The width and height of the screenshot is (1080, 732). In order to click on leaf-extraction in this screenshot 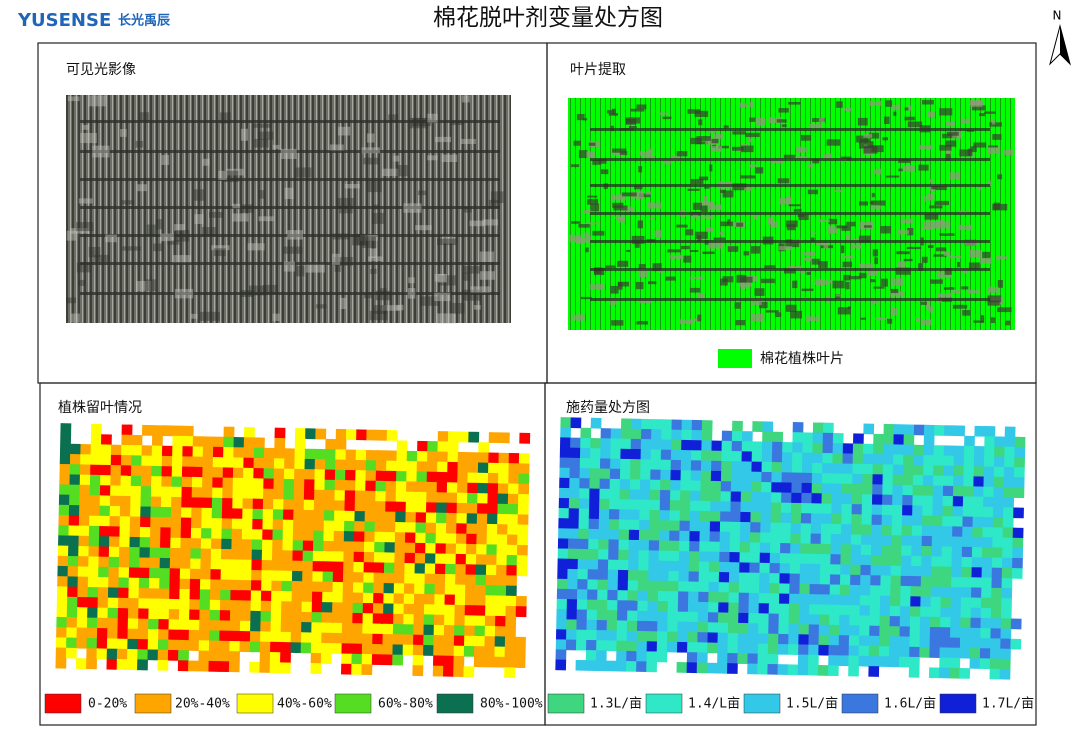, I will do `click(791, 214)`.